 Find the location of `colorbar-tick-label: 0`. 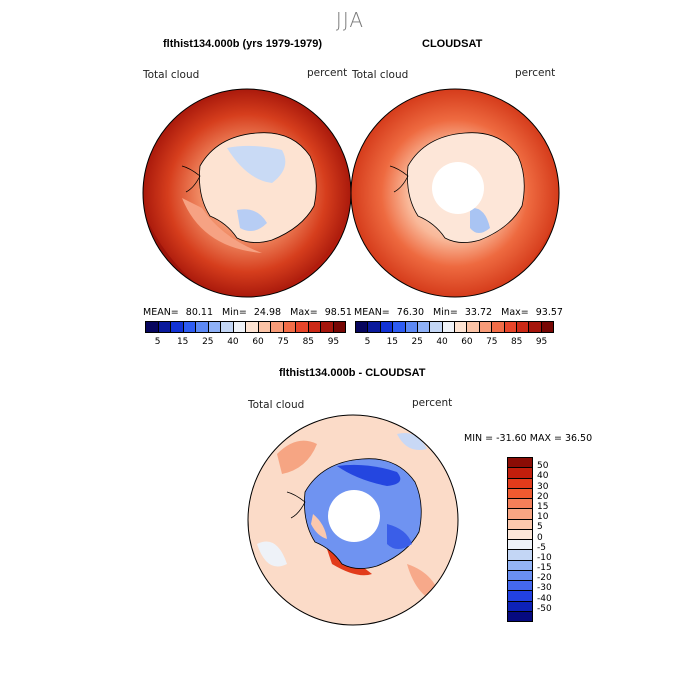

colorbar-tick-label: 0 is located at coordinates (540, 537).